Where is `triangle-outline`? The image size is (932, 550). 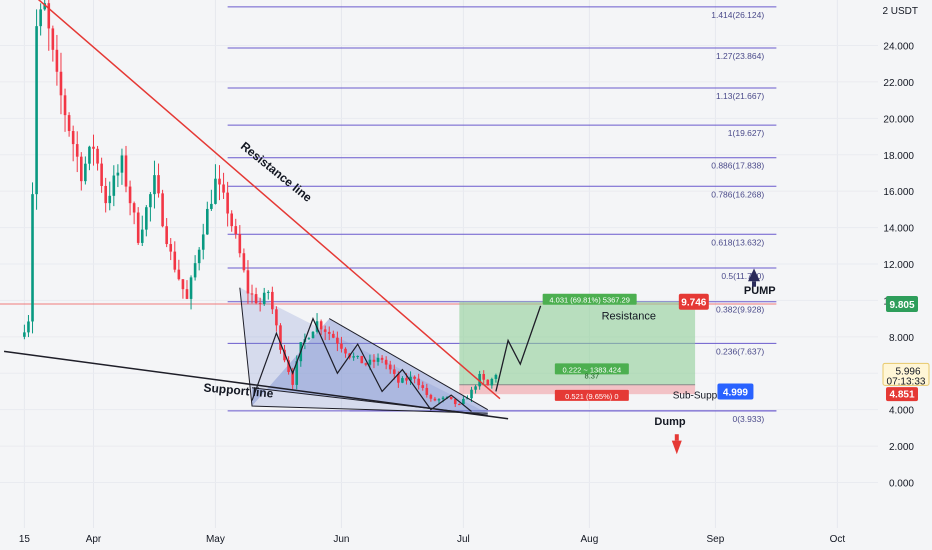
triangle-outline is located at coordinates (363, 350).